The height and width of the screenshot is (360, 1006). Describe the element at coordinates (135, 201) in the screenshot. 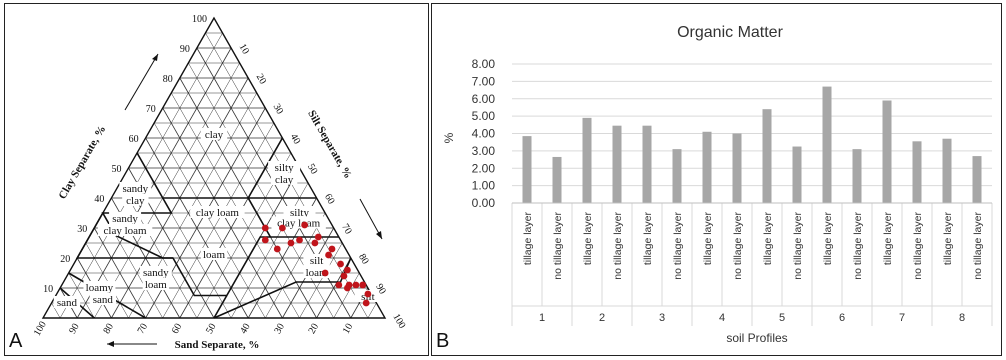

I see `class-label-sandy-clay: clay` at that location.